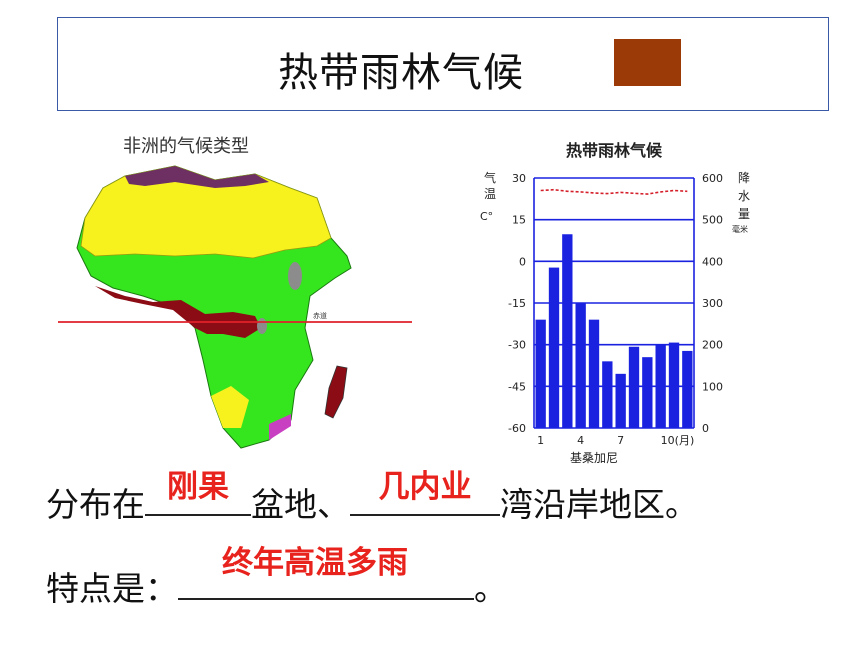  What do you see at coordinates (197, 177) in the screenshot?
I see `mediterranean-region` at bounding box center [197, 177].